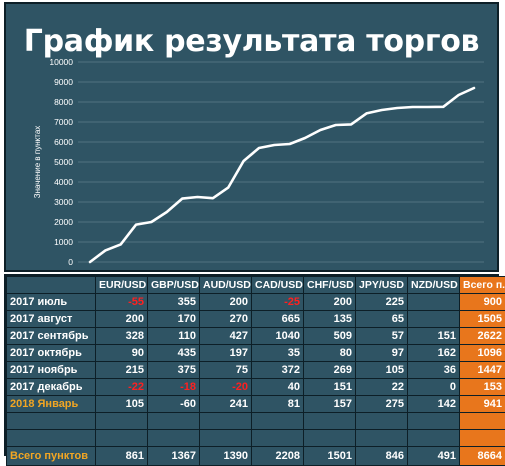 The image size is (505, 466). I want to click on table-cell: 375, so click(174, 370).